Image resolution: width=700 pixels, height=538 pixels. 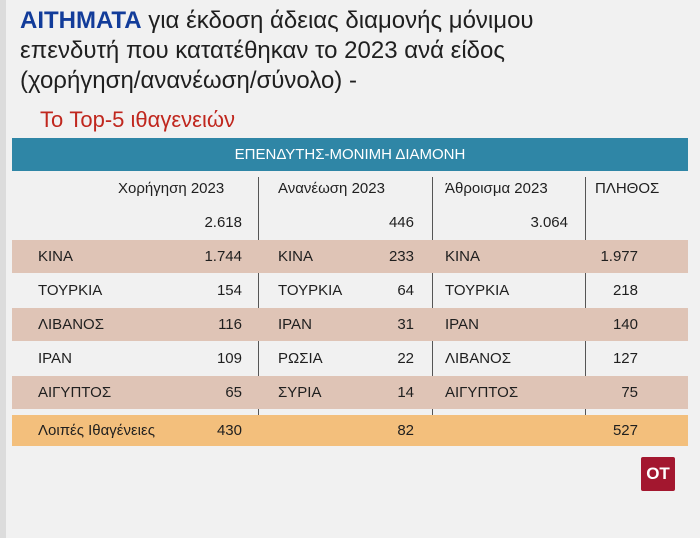 What do you see at coordinates (223, 256) in the screenshot?
I see `grant-value: 1.744` at bounding box center [223, 256].